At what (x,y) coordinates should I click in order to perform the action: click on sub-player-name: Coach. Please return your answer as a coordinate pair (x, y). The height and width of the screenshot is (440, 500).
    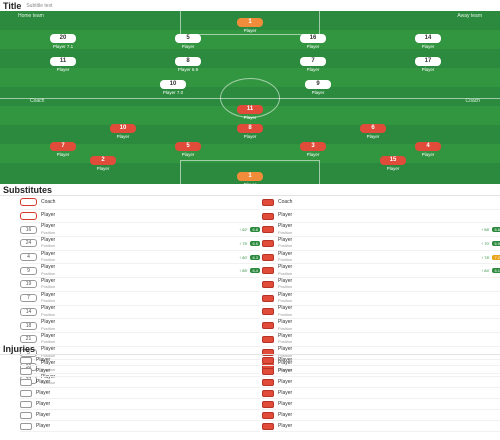
    Looking at the image, I should click on (48, 201).